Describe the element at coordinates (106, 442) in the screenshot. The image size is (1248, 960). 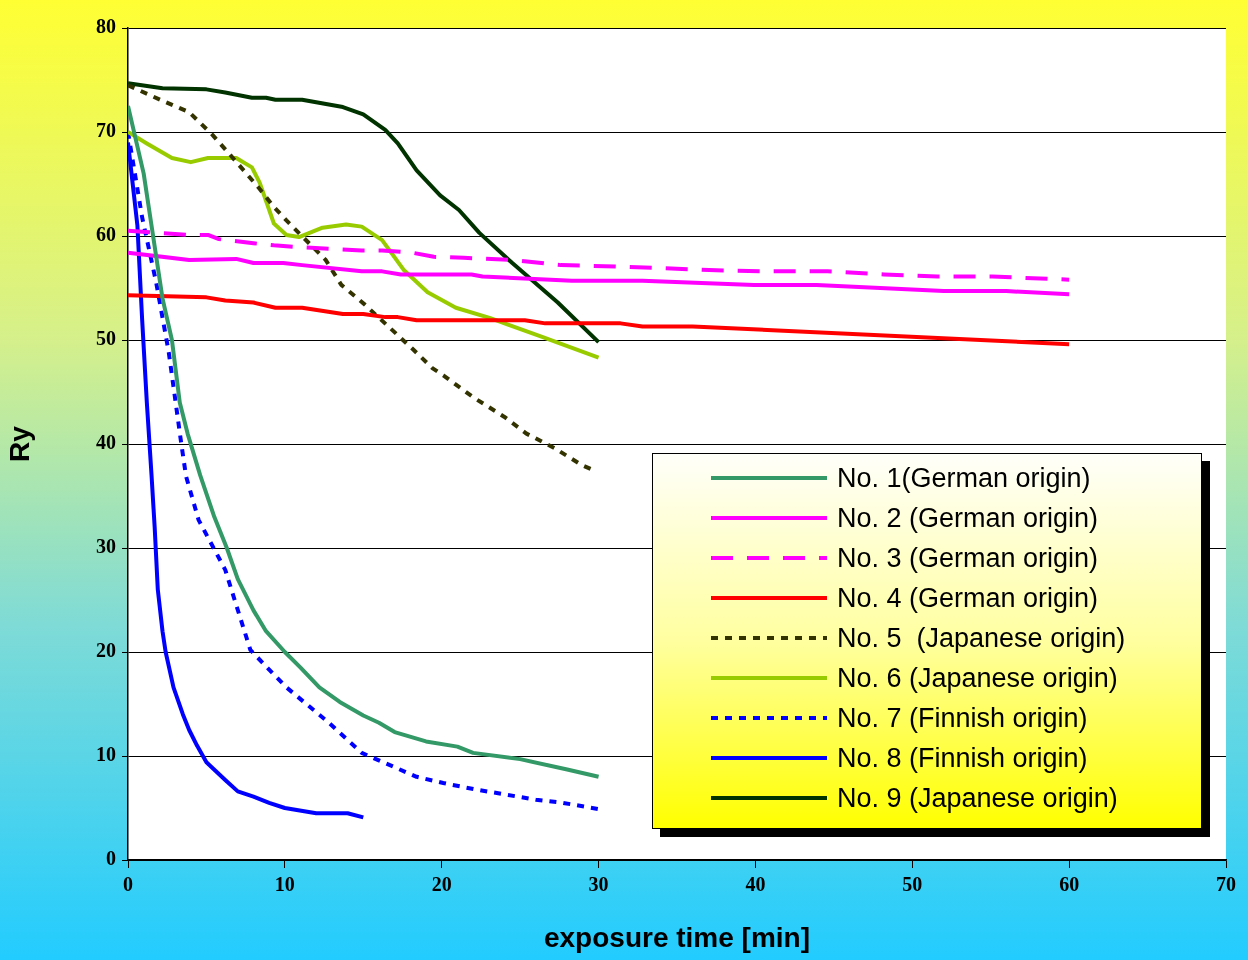
I see `y-tick-label: 40` at that location.